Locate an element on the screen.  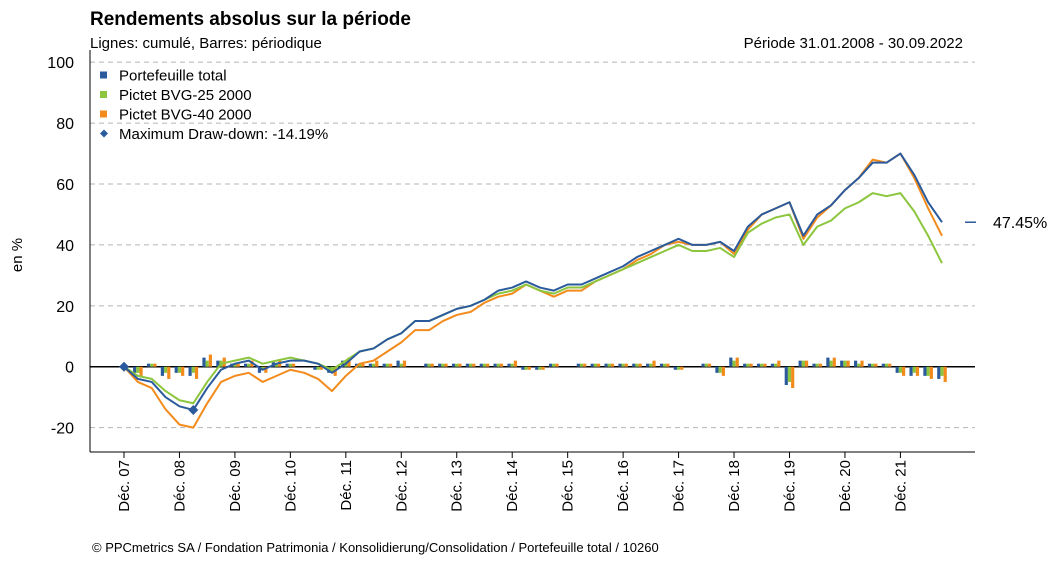
x-tick-label: Déc. 20 is located at coordinates (845, 486).